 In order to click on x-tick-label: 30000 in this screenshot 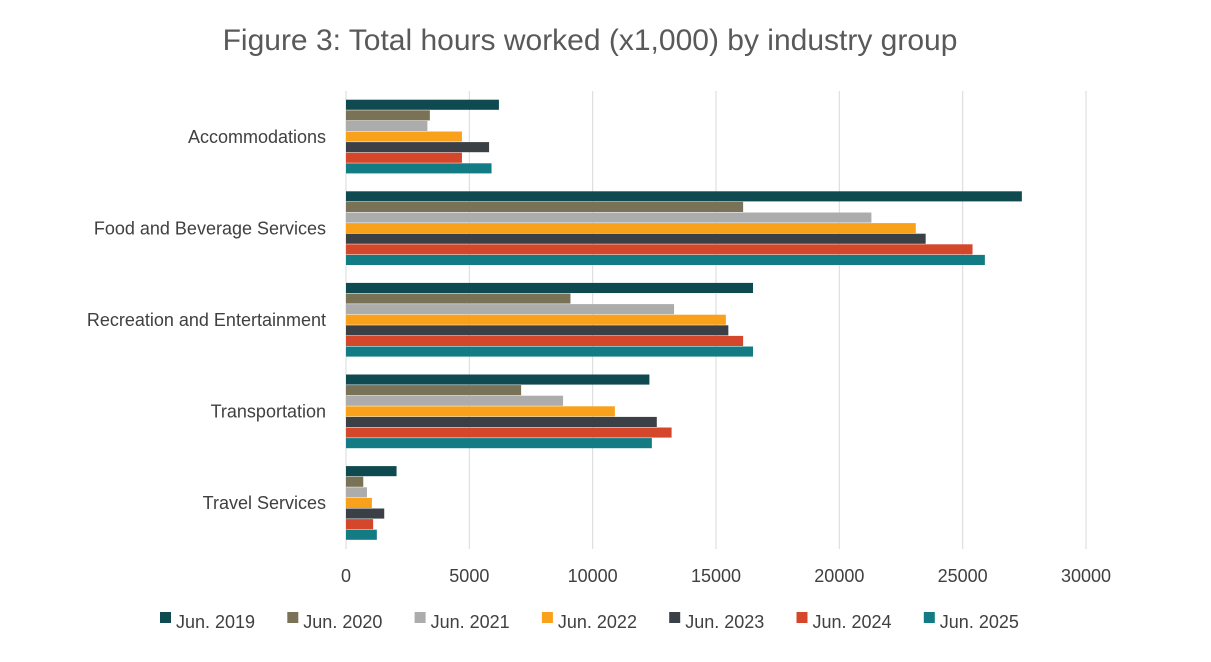, I will do `click(1086, 576)`.